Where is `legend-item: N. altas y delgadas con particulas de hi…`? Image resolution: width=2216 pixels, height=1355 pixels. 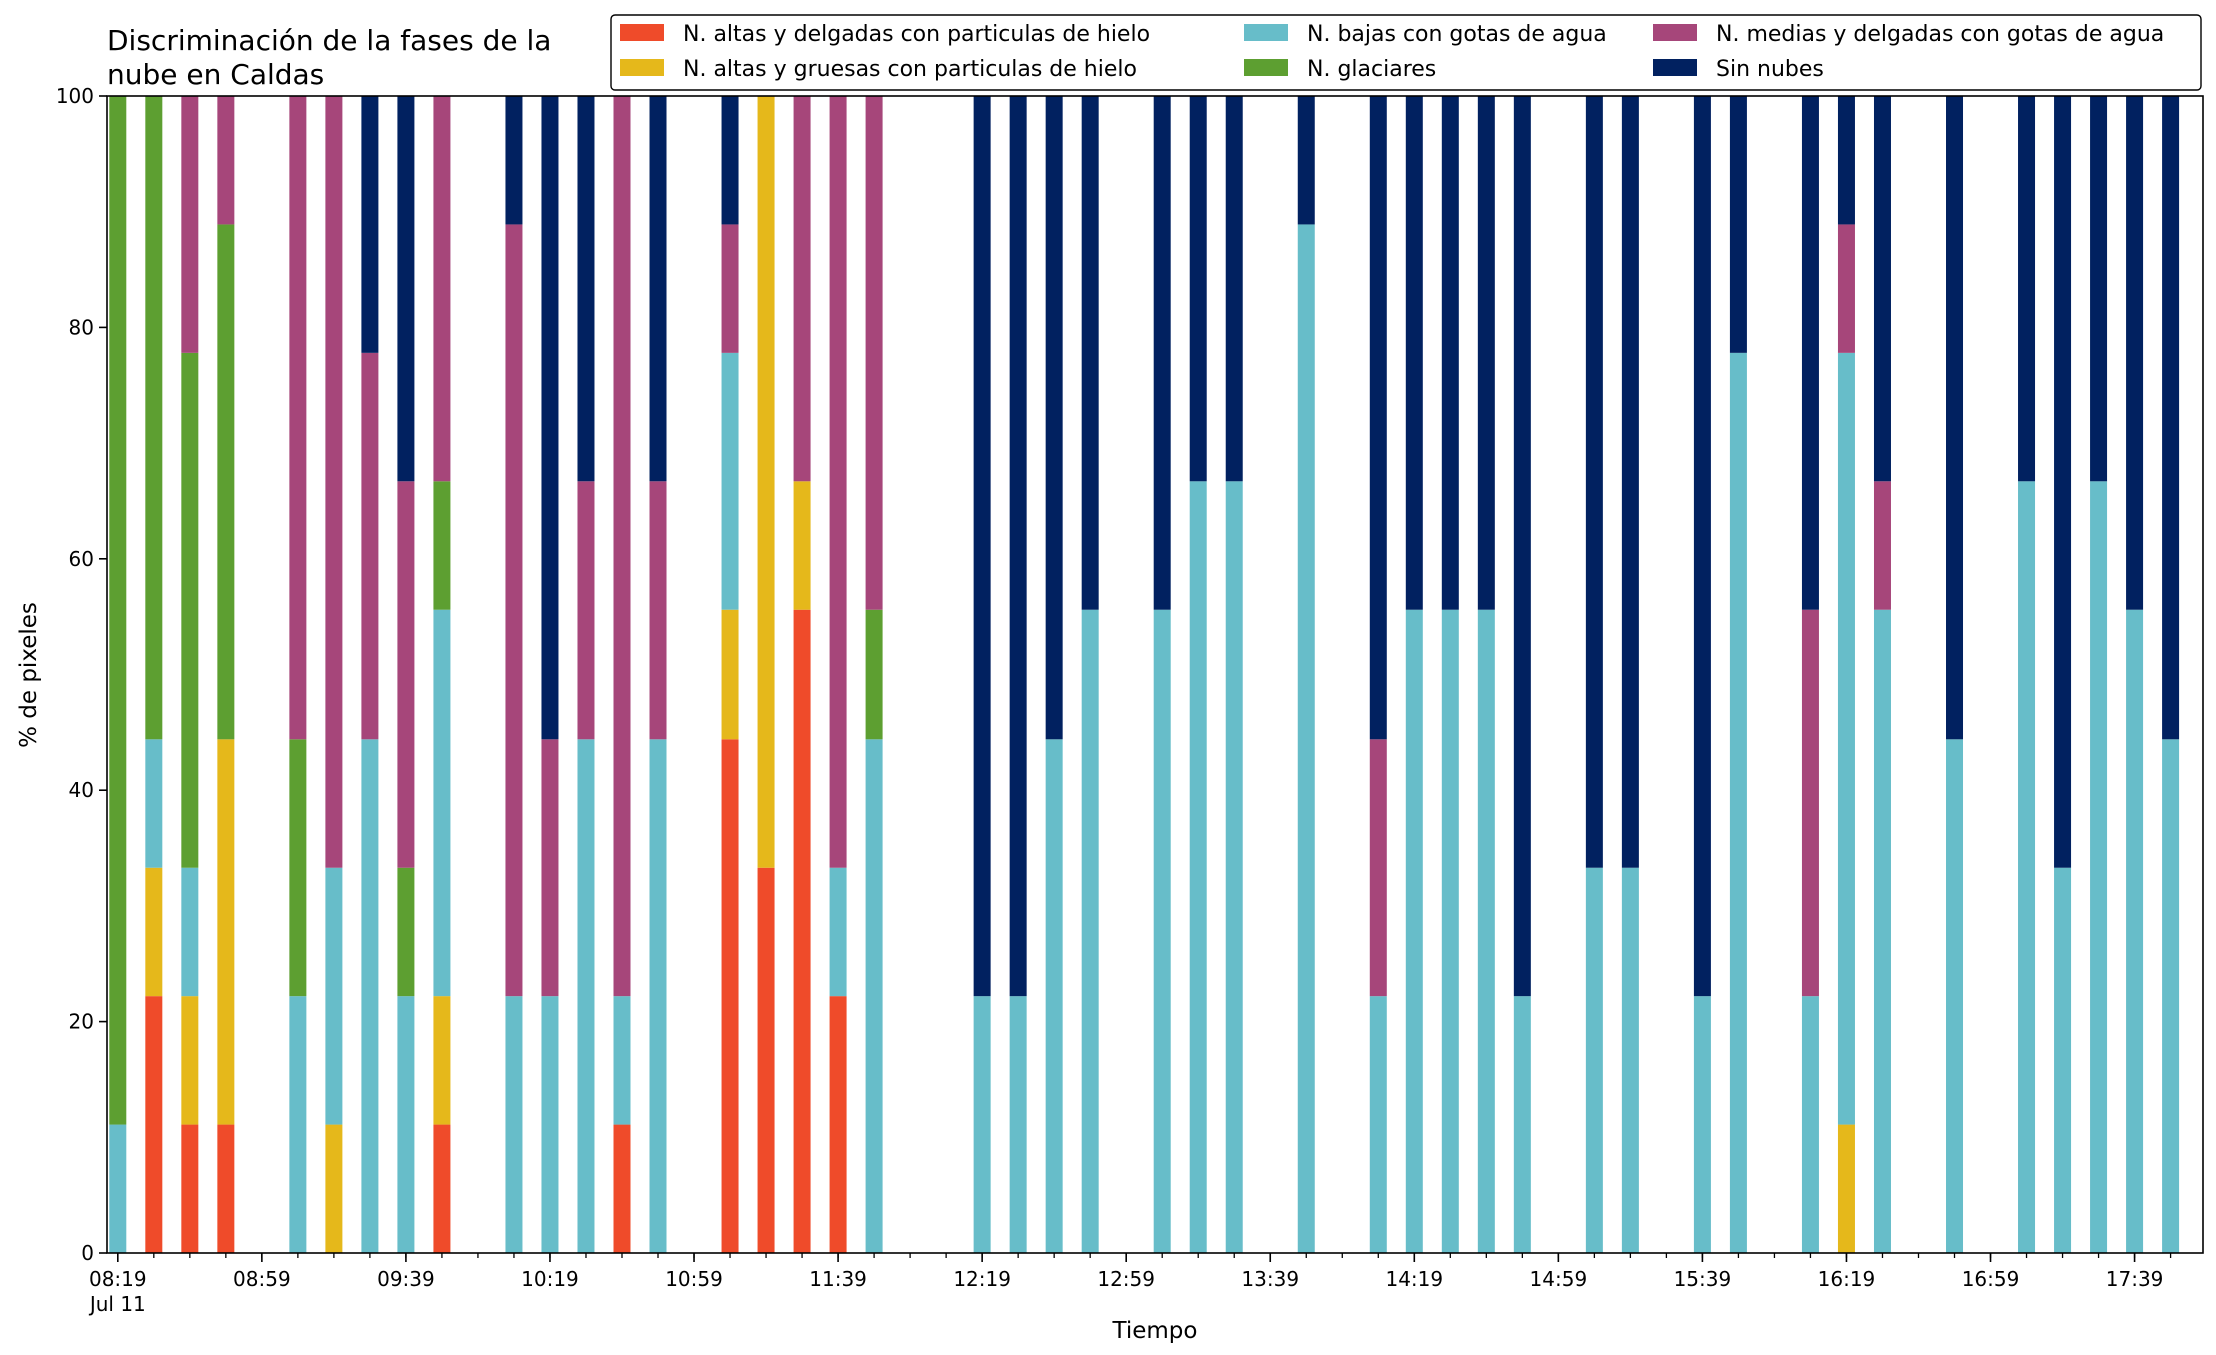 legend-item: N. altas y delgadas con particulas de hi… is located at coordinates (885, 34).